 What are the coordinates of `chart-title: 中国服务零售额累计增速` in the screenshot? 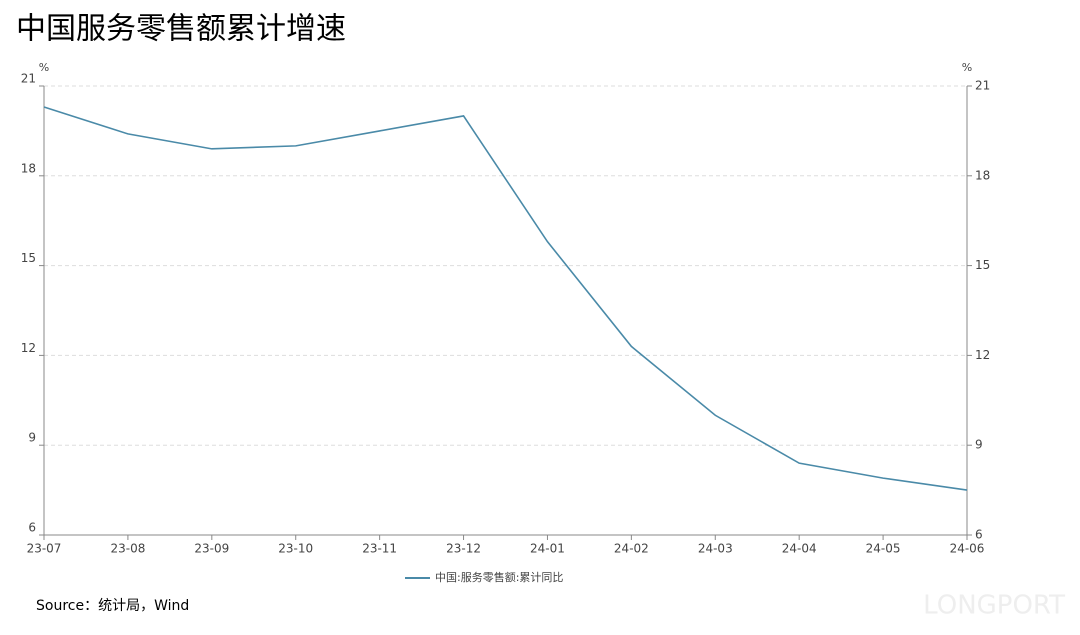 It's located at (181, 29).